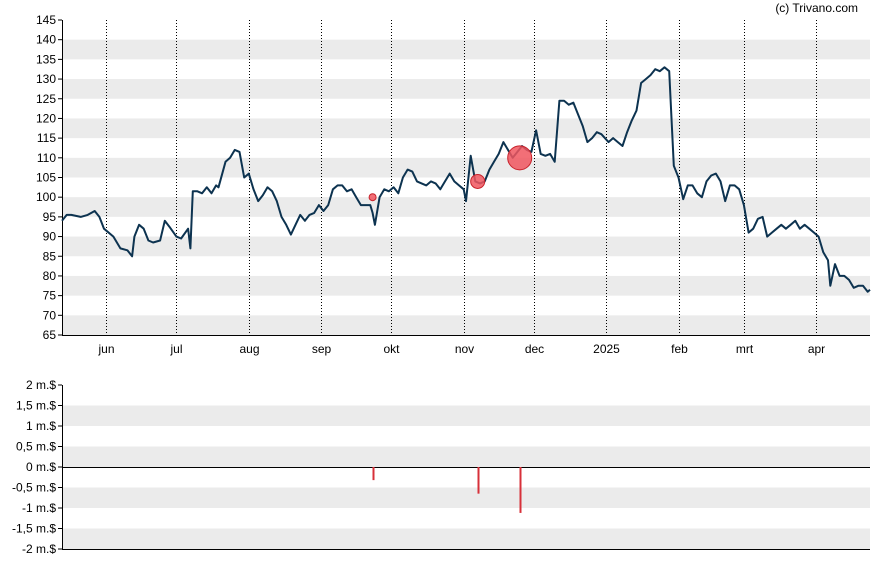 The width and height of the screenshot is (888, 565). Describe the element at coordinates (36, 406) in the screenshot. I see `y-tick-label: 1,5 m.$` at that location.